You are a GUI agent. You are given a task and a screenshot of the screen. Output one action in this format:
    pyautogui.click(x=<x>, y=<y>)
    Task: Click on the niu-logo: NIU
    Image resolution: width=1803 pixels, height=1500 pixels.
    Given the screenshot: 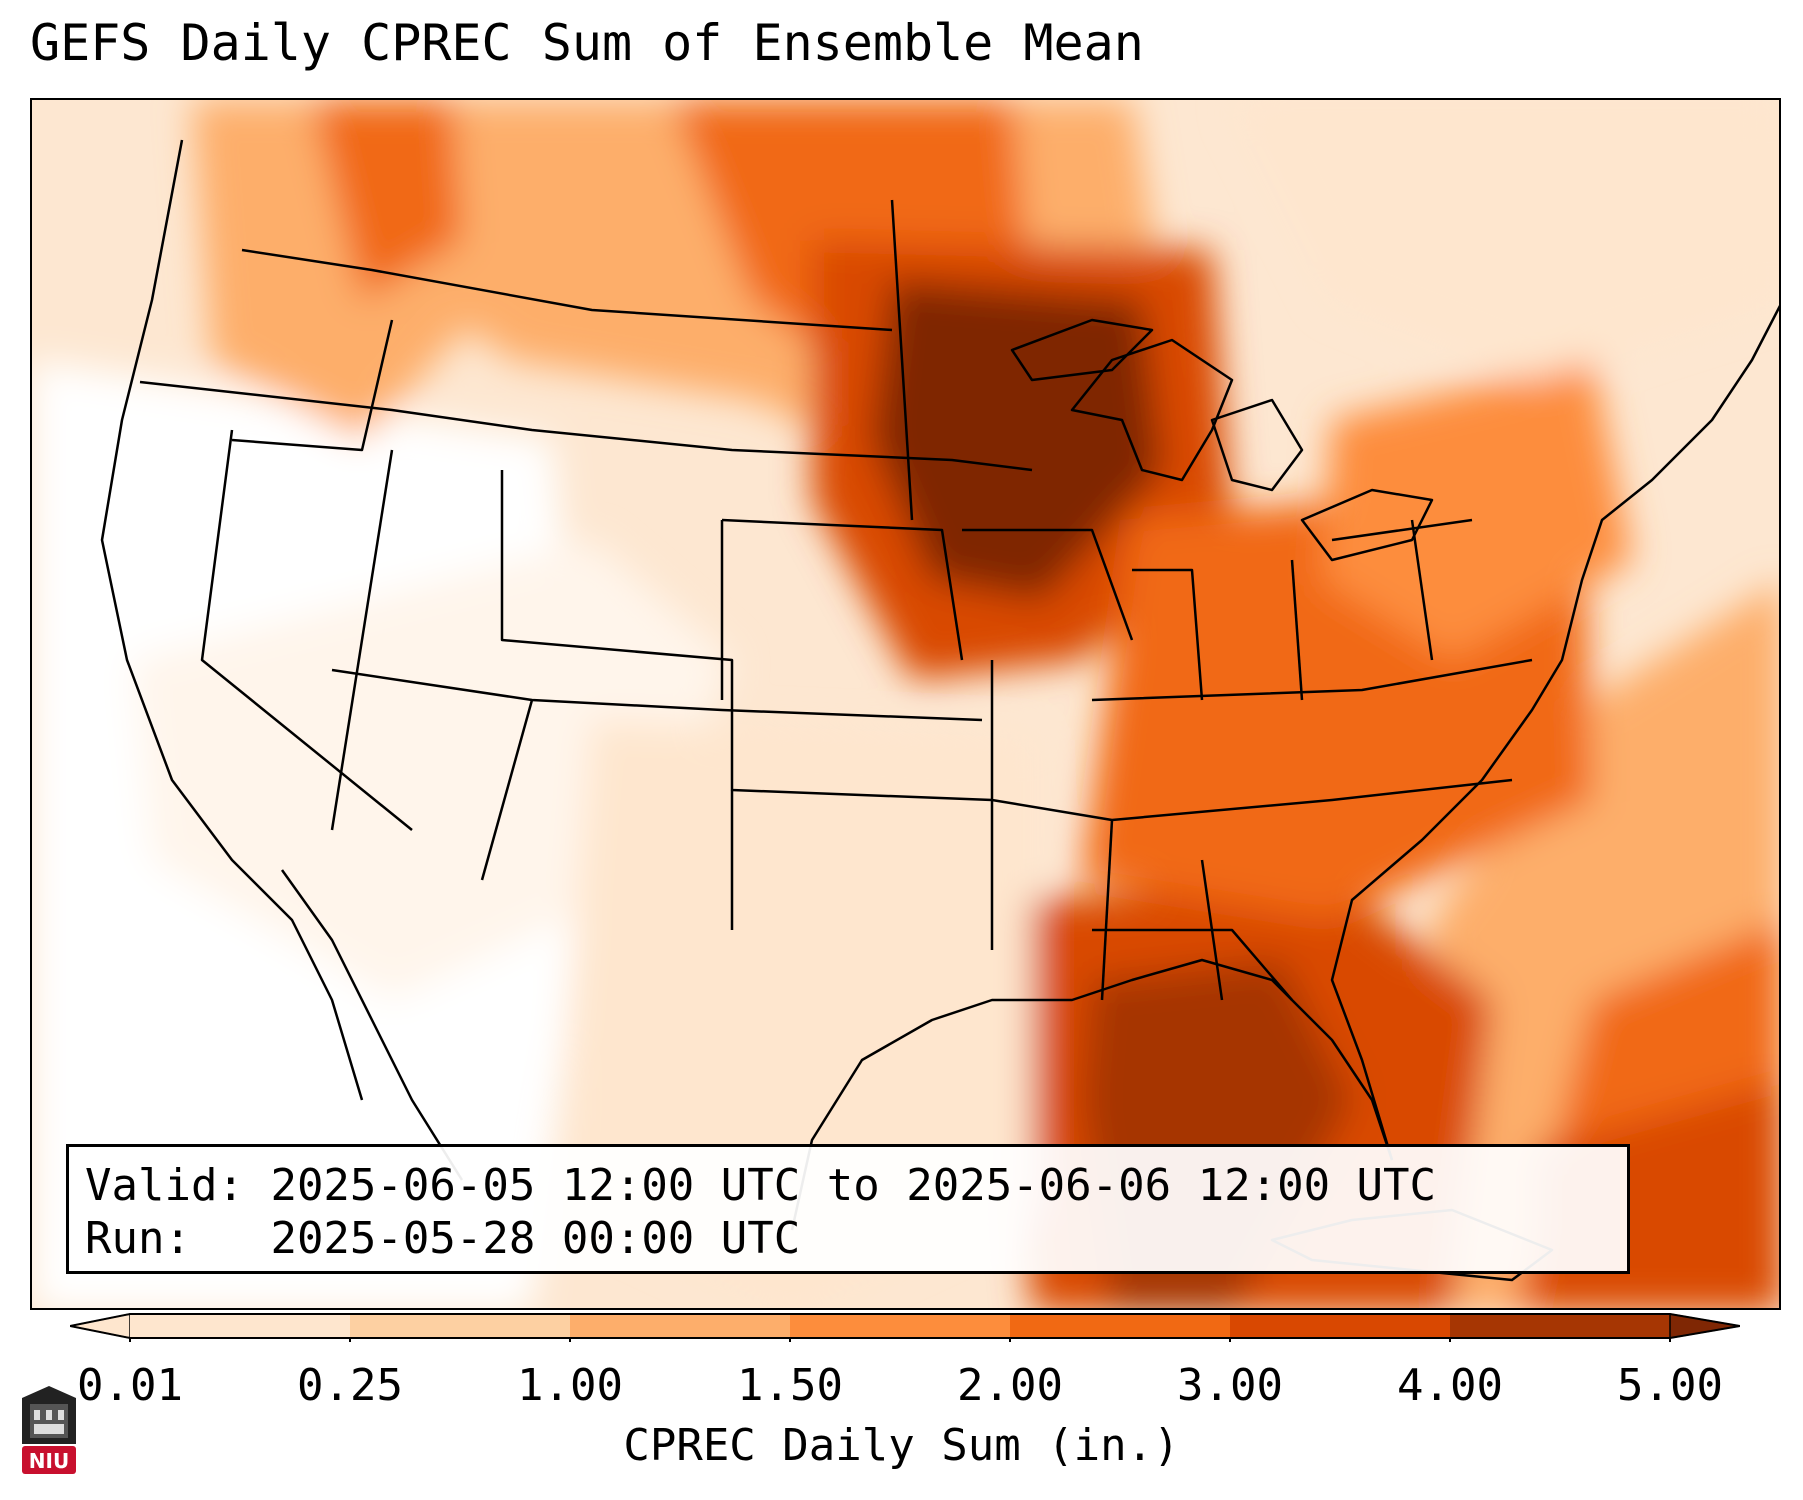 What is the action you would take?
    pyautogui.click(x=49, y=1430)
    